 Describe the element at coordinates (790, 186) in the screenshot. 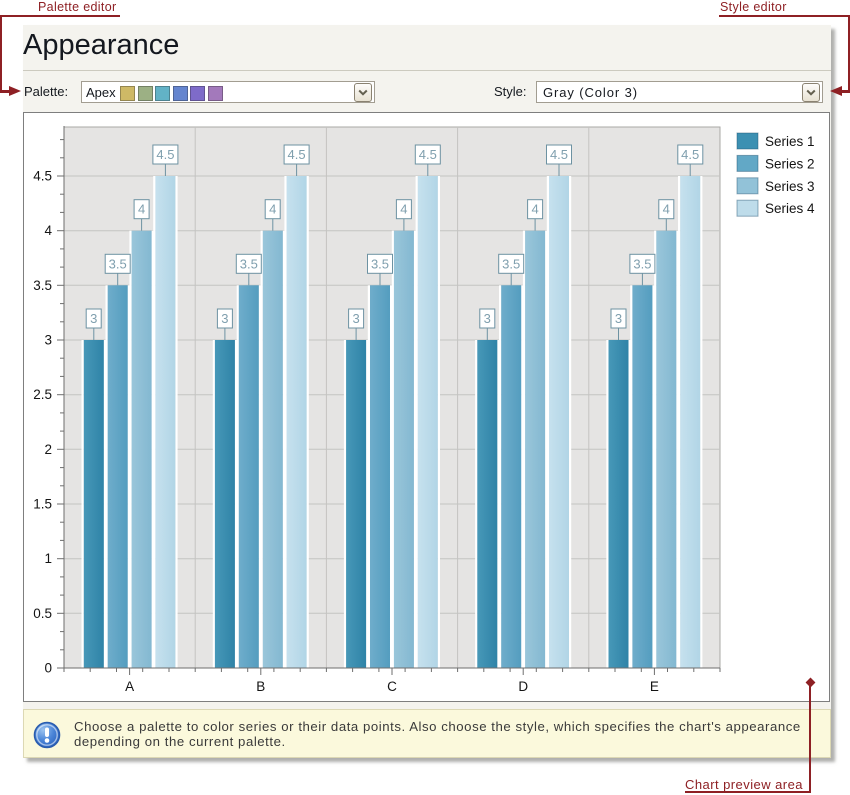

I see `svg-text: Series 3` at that location.